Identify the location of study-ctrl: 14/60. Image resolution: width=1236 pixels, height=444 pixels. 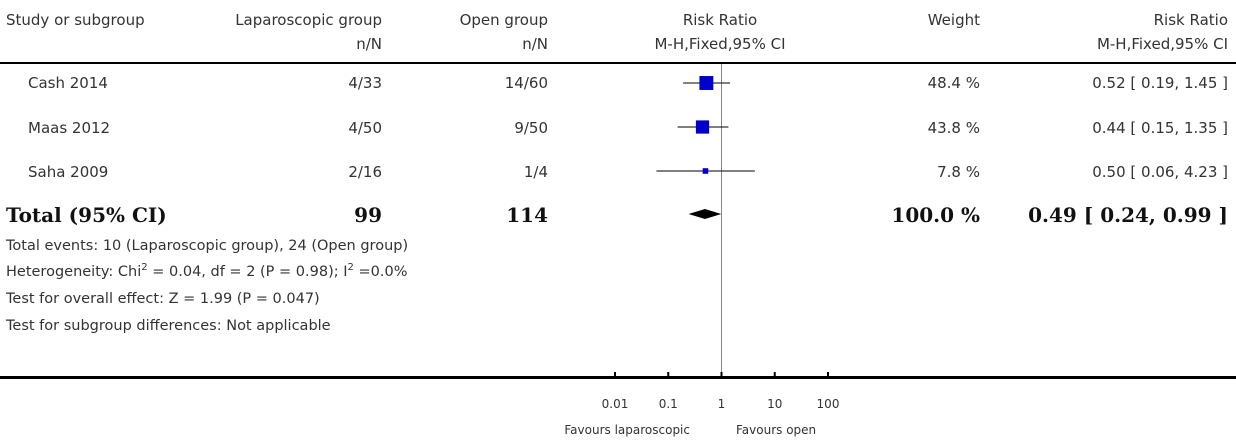
(526, 83).